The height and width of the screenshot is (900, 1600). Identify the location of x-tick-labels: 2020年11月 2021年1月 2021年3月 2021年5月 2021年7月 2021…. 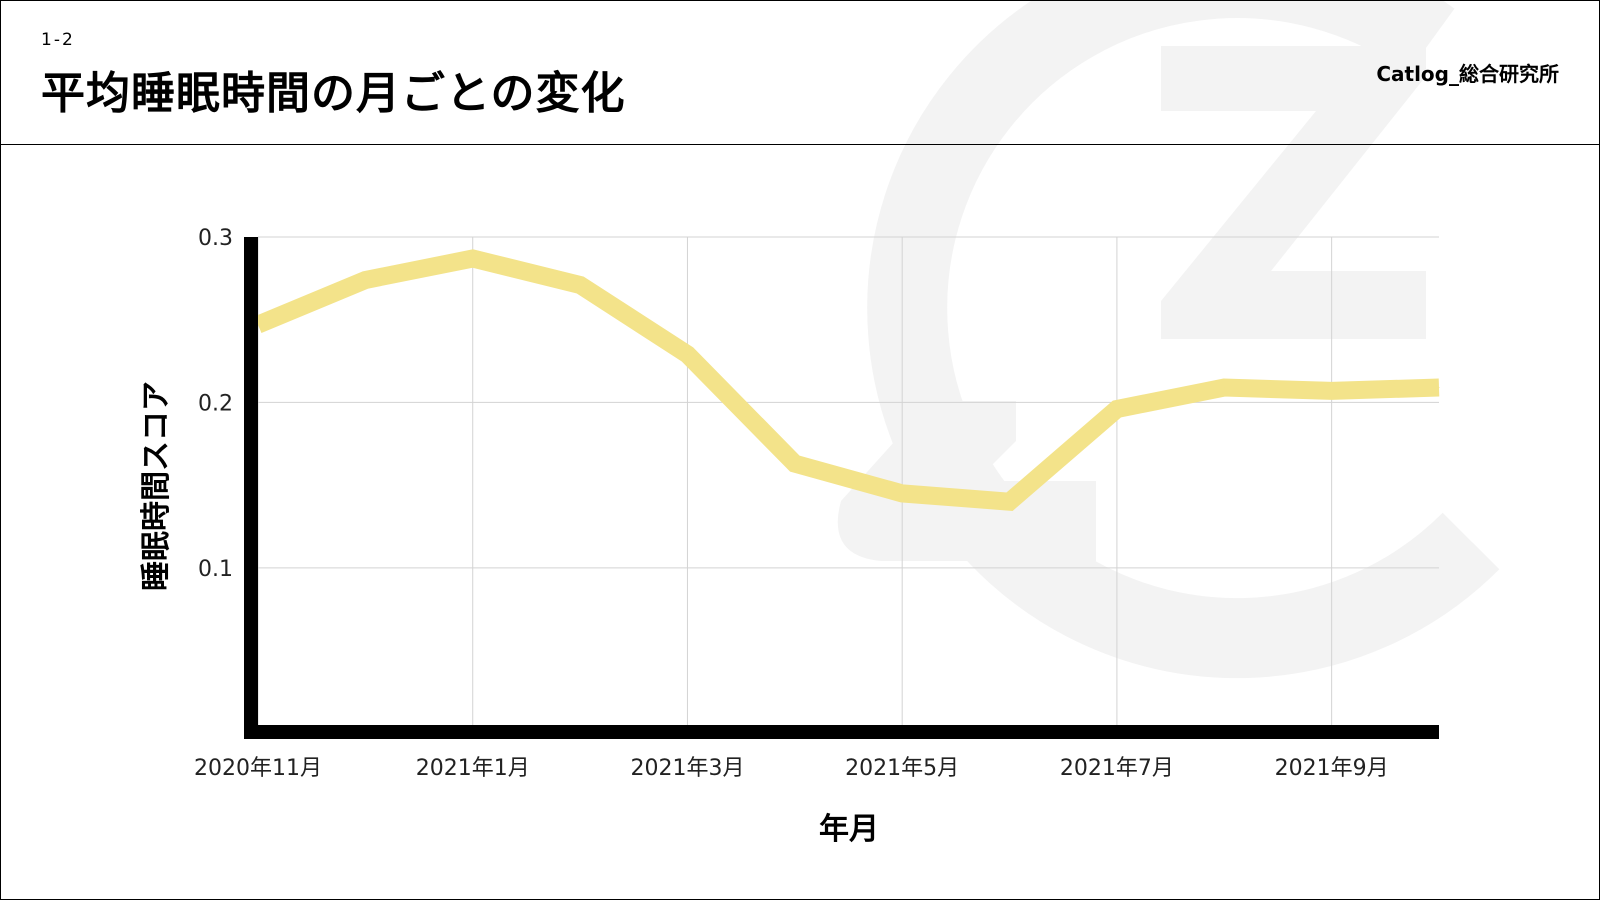
(791, 768).